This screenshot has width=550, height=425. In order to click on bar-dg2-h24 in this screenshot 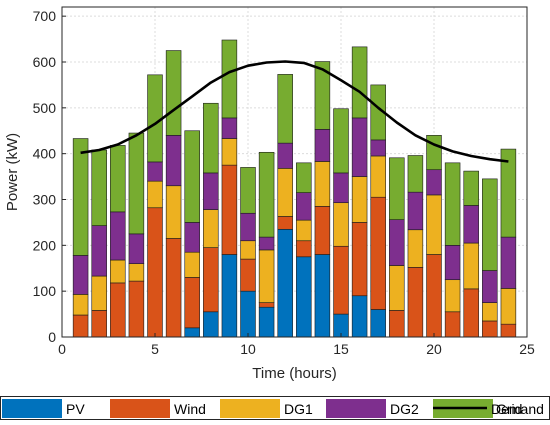, I will do `click(508, 262)`.